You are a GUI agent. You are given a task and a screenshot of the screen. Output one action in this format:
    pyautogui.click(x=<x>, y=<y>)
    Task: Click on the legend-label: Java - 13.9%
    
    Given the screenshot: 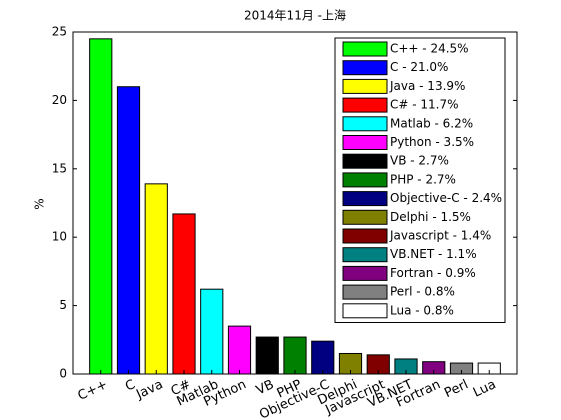 What is the action you would take?
    pyautogui.click(x=427, y=86)
    